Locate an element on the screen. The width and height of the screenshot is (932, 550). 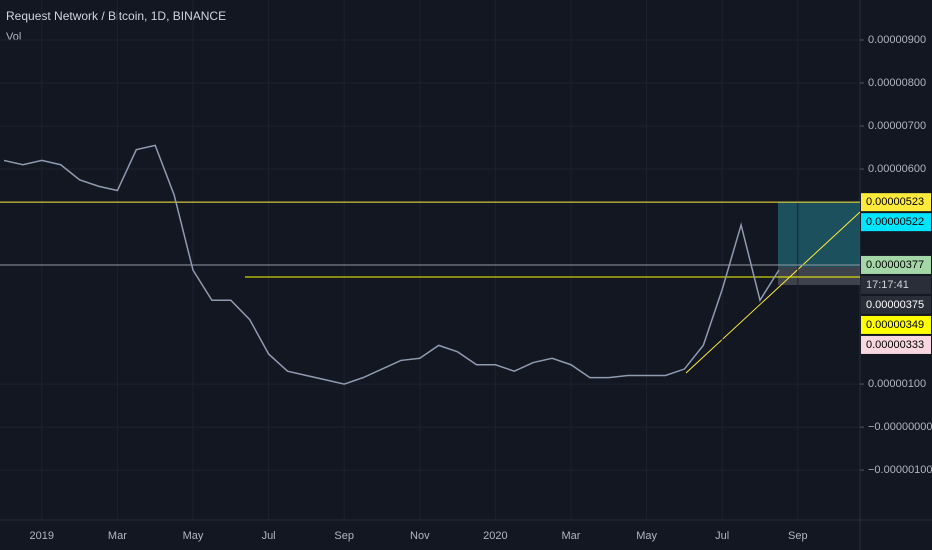
trend-line is located at coordinates (773, 292).